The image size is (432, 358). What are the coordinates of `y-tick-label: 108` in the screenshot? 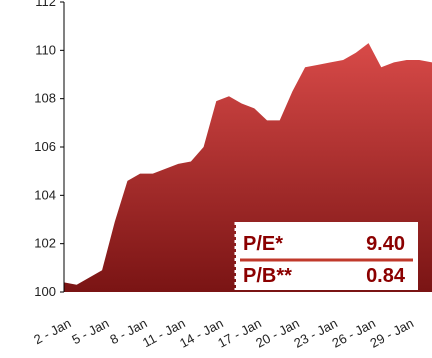 It's located at (45, 98).